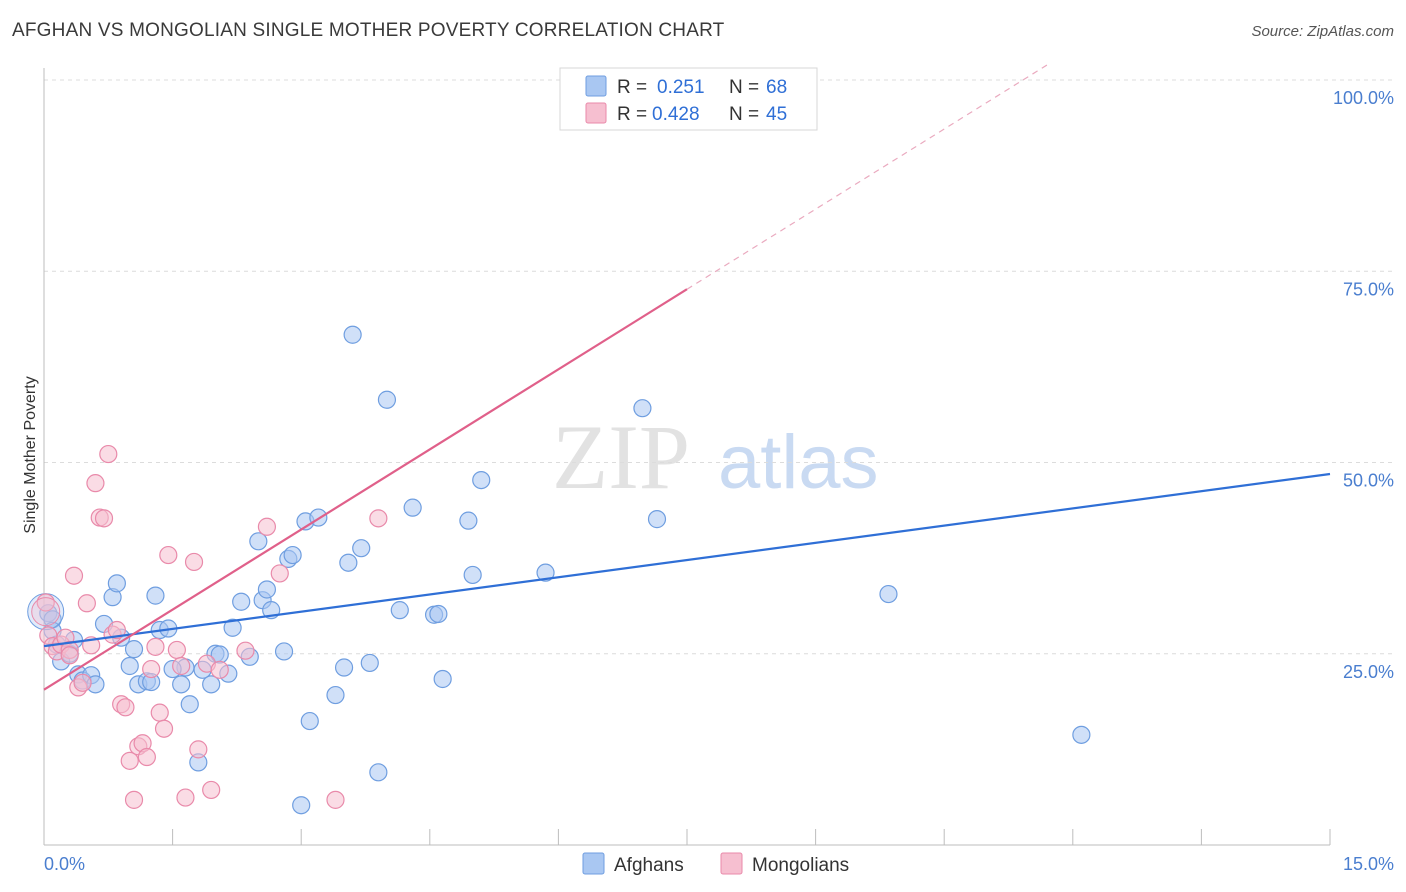 The image size is (1406, 892). I want to click on bottom-legend-mongolians: Mongolians, so click(800, 865).